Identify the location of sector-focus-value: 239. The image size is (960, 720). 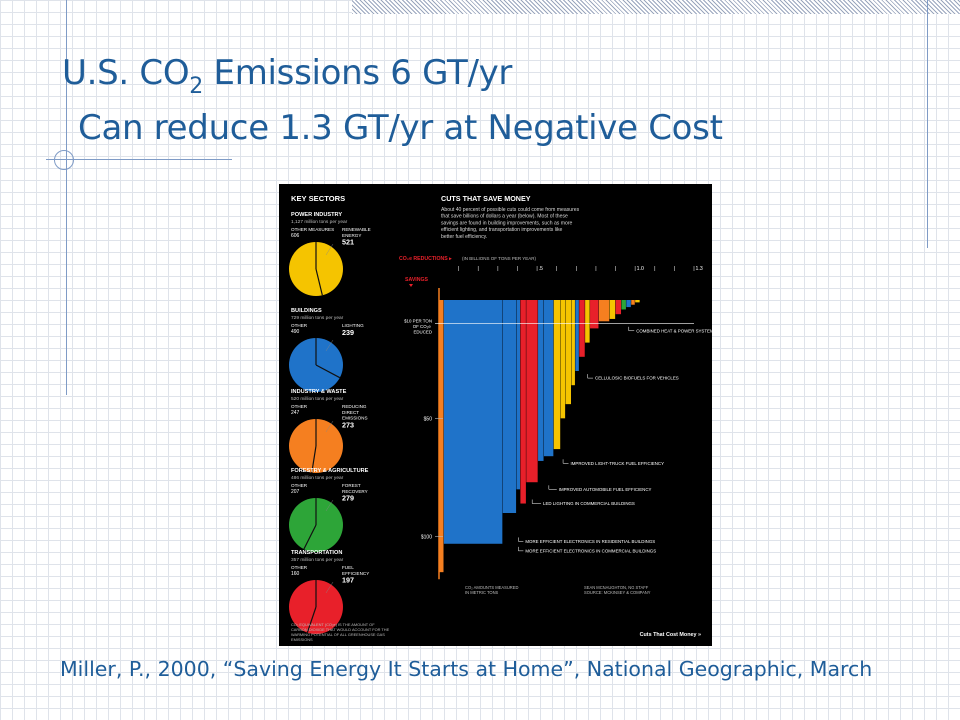
(348, 332).